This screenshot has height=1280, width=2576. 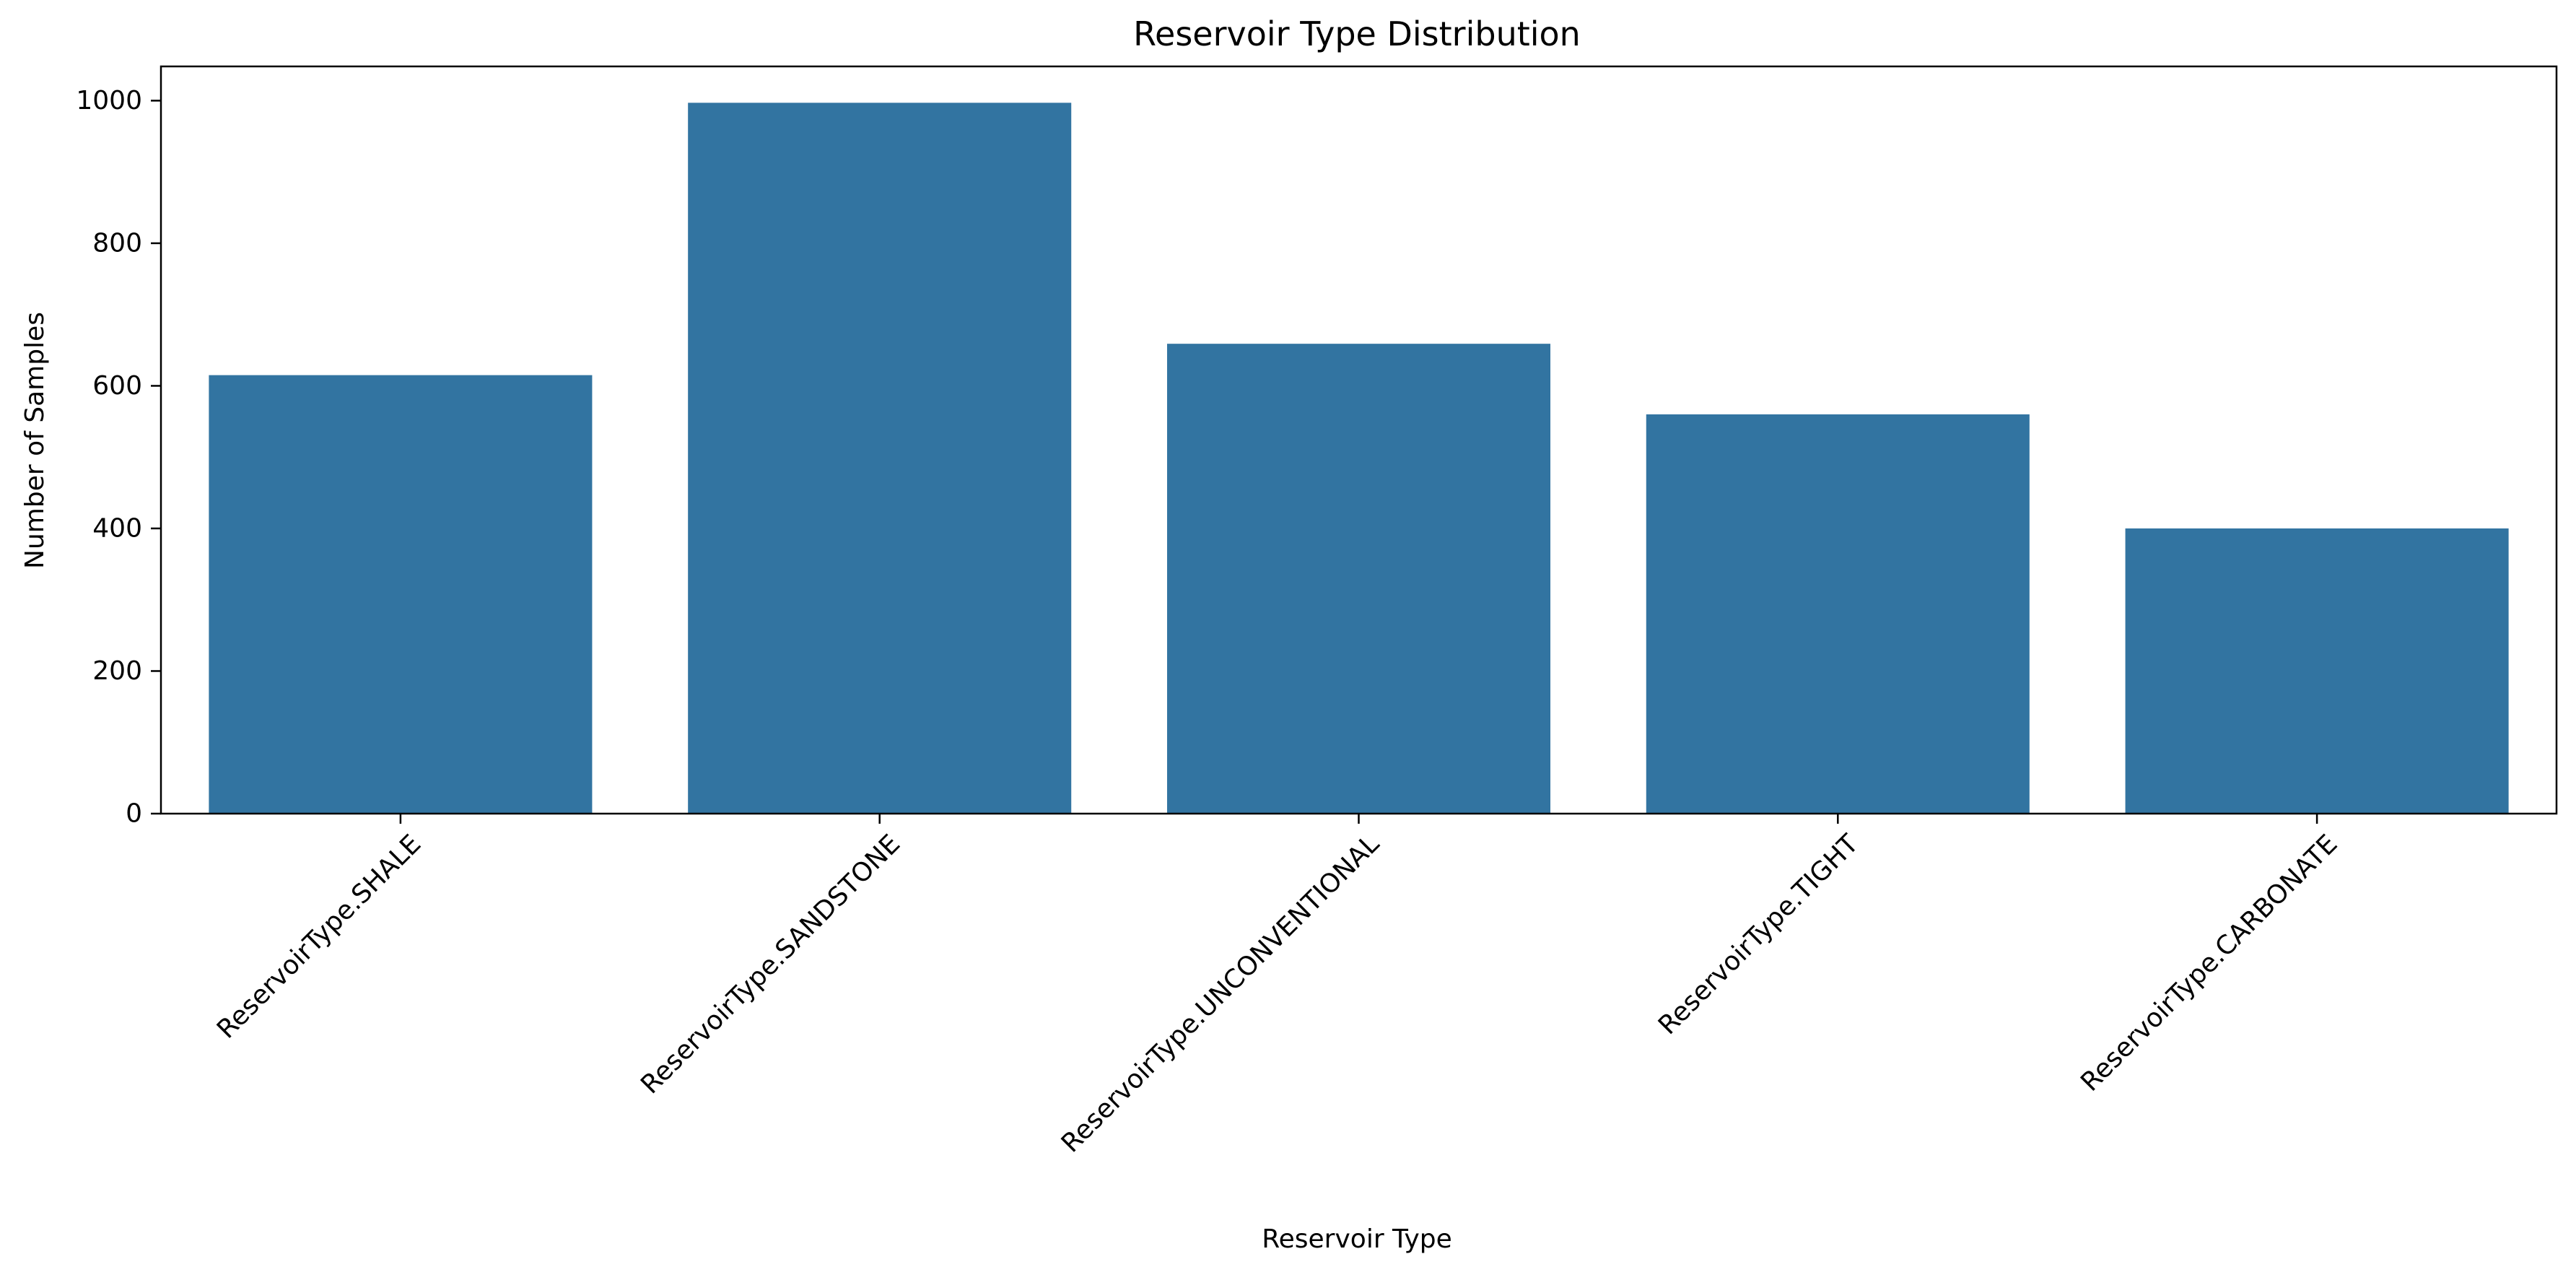 I want to click on y-tick-label: 800, so click(x=117, y=243).